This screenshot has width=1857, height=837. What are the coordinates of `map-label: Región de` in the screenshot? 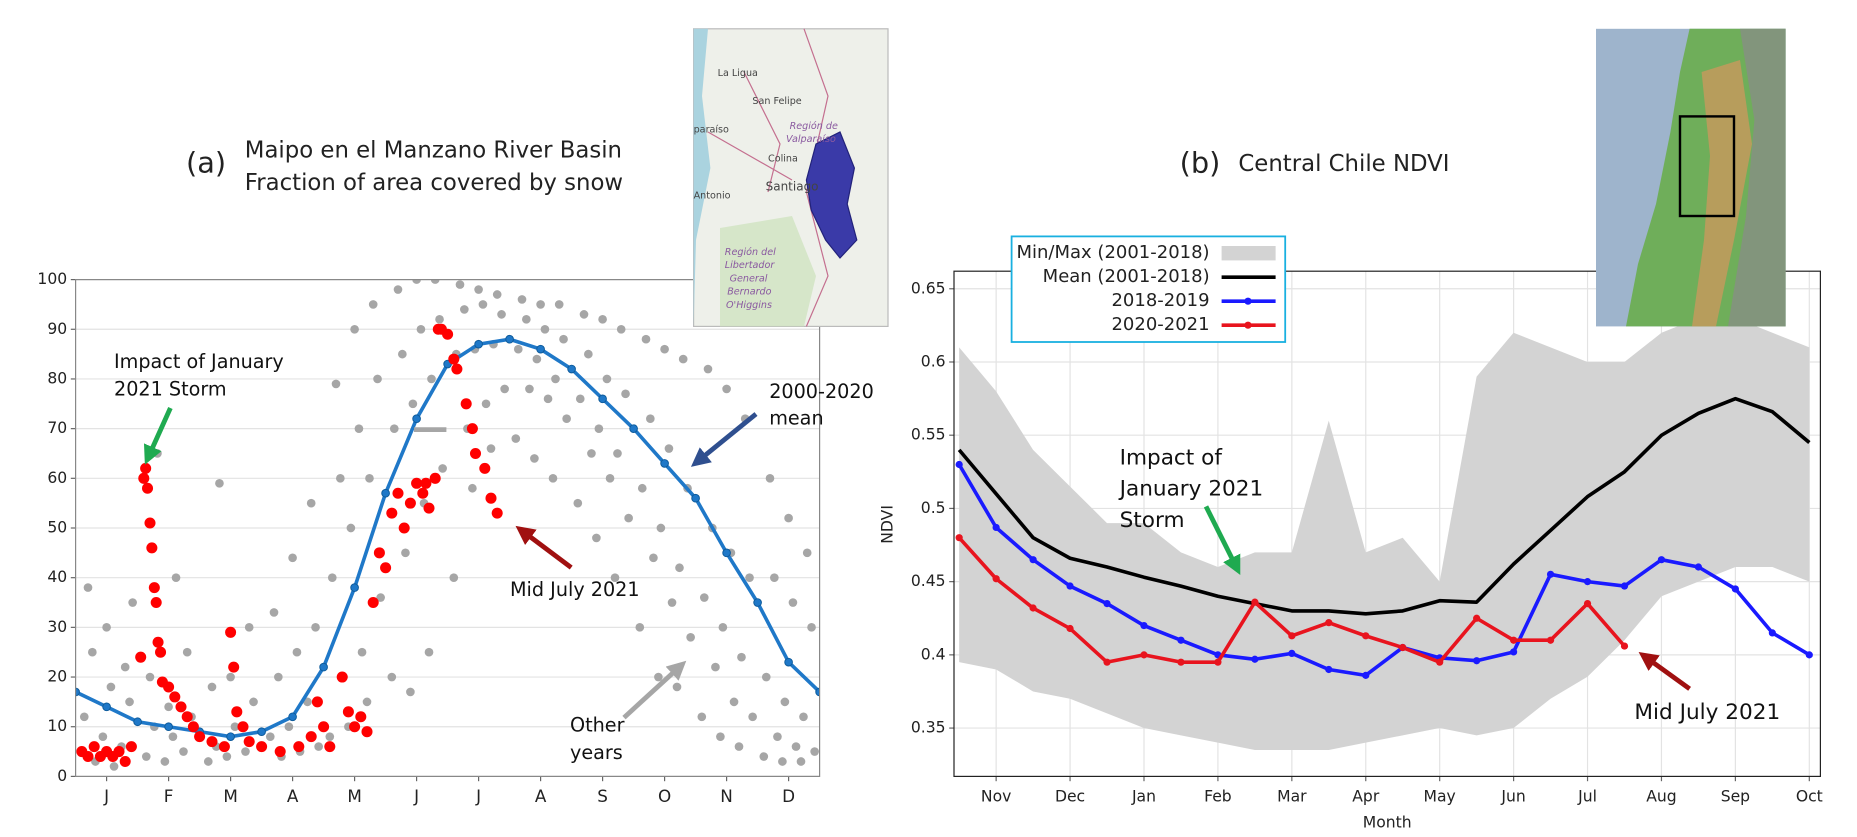 It's located at (814, 126).